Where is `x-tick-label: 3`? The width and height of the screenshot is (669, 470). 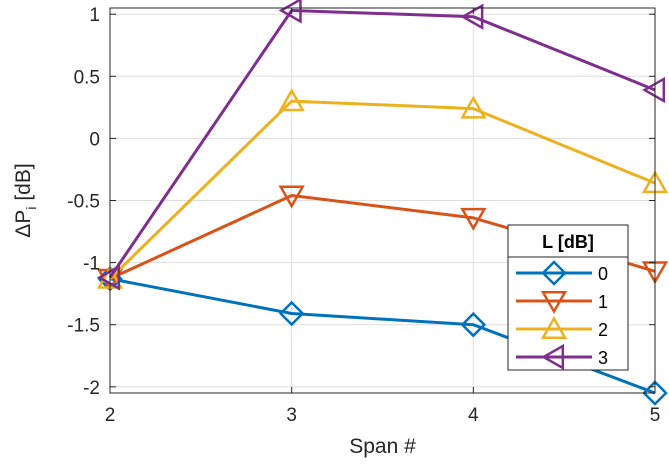
x-tick-label: 3 is located at coordinates (291, 415).